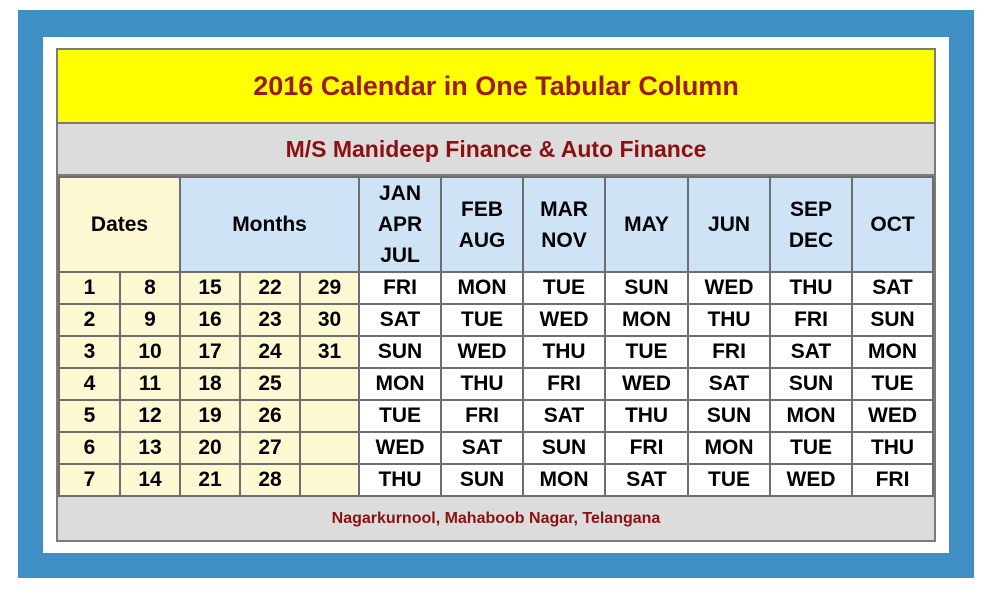 The image size is (984, 594). Describe the element at coordinates (811, 209) in the screenshot. I see `month-label: SEP` at that location.